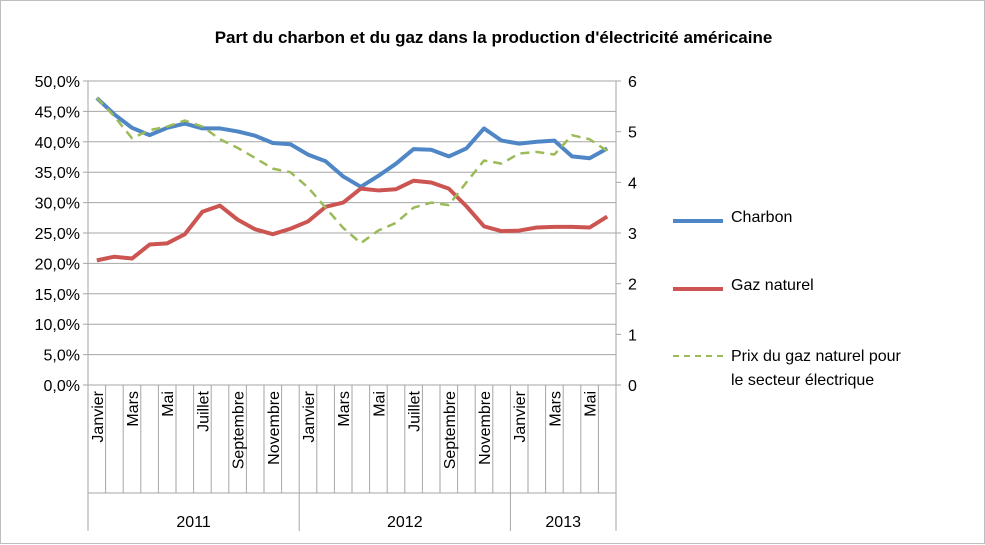 Image resolution: width=985 pixels, height=545 pixels. I want to click on y-left-tick-label: 40,0%, so click(57, 143).